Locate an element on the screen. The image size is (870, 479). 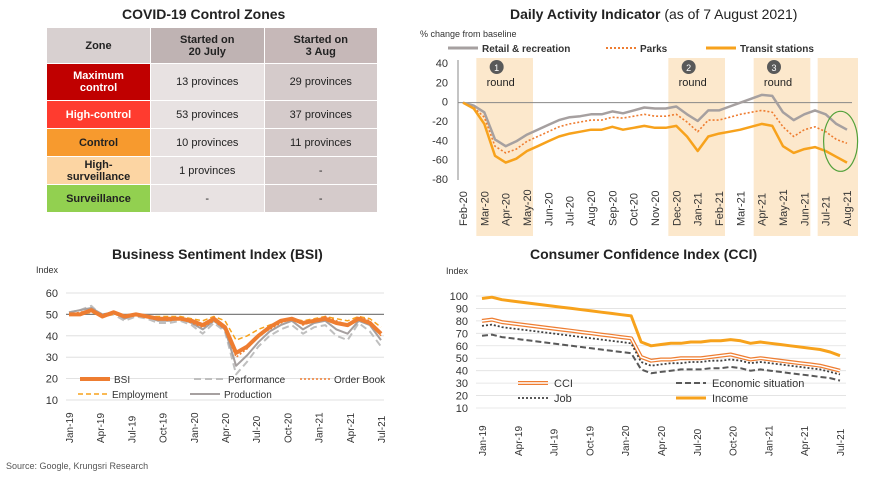
dai-xtick: Oct-20 is located at coordinates (635, 209).